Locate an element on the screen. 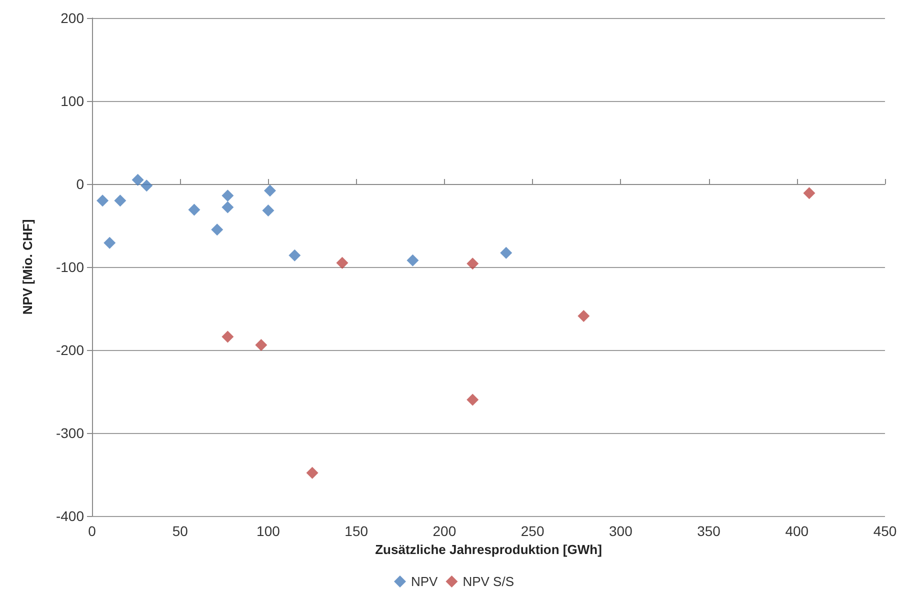 The image size is (908, 601). x-tick-label: 400 is located at coordinates (797, 531).